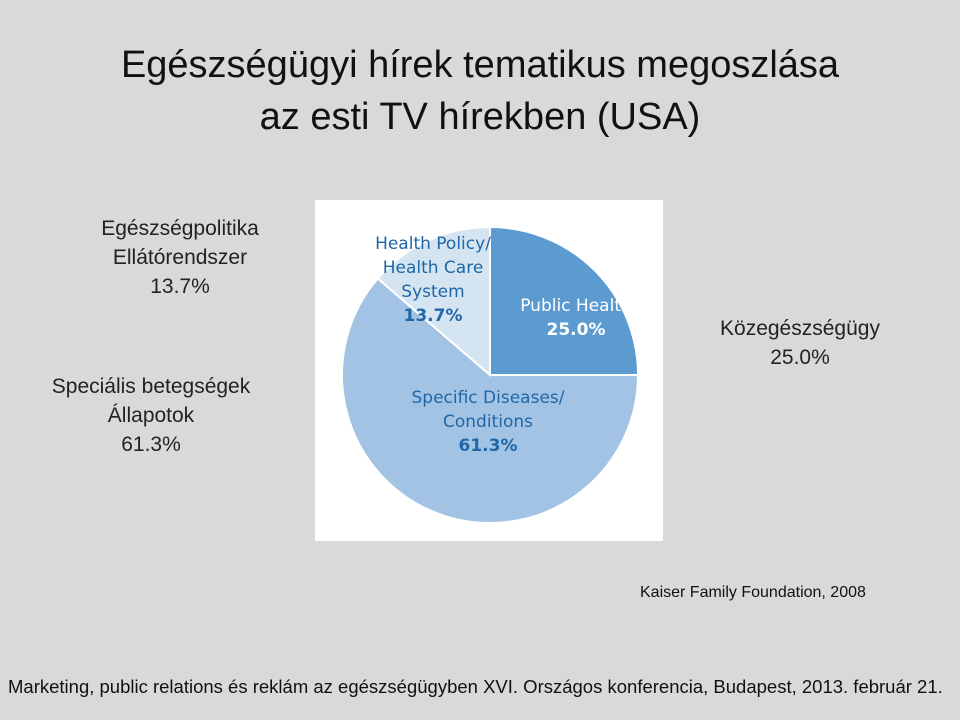 This screenshot has height=720, width=960. I want to click on title-line-2: az esti TV hírekben (USA), so click(480, 117).